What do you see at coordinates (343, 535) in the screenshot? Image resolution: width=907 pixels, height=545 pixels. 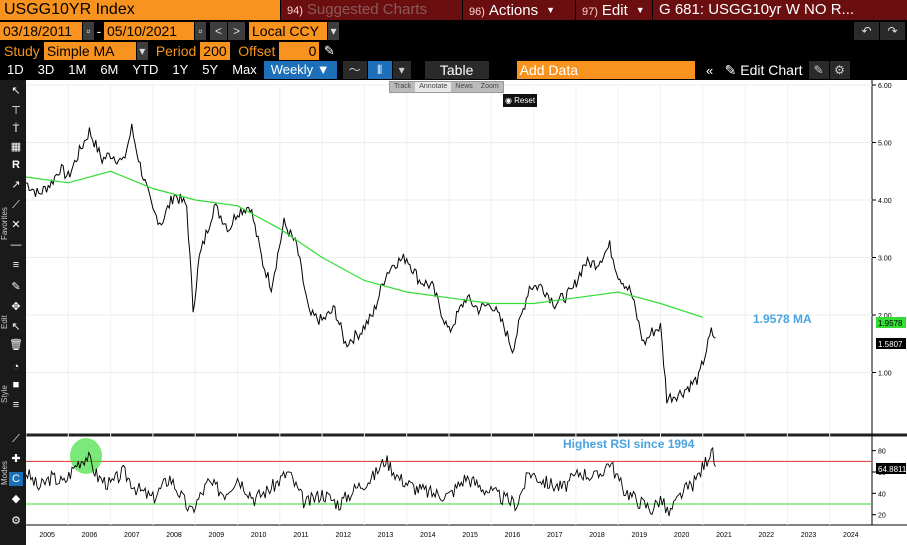 I see `year-tick-label: 2012` at bounding box center [343, 535].